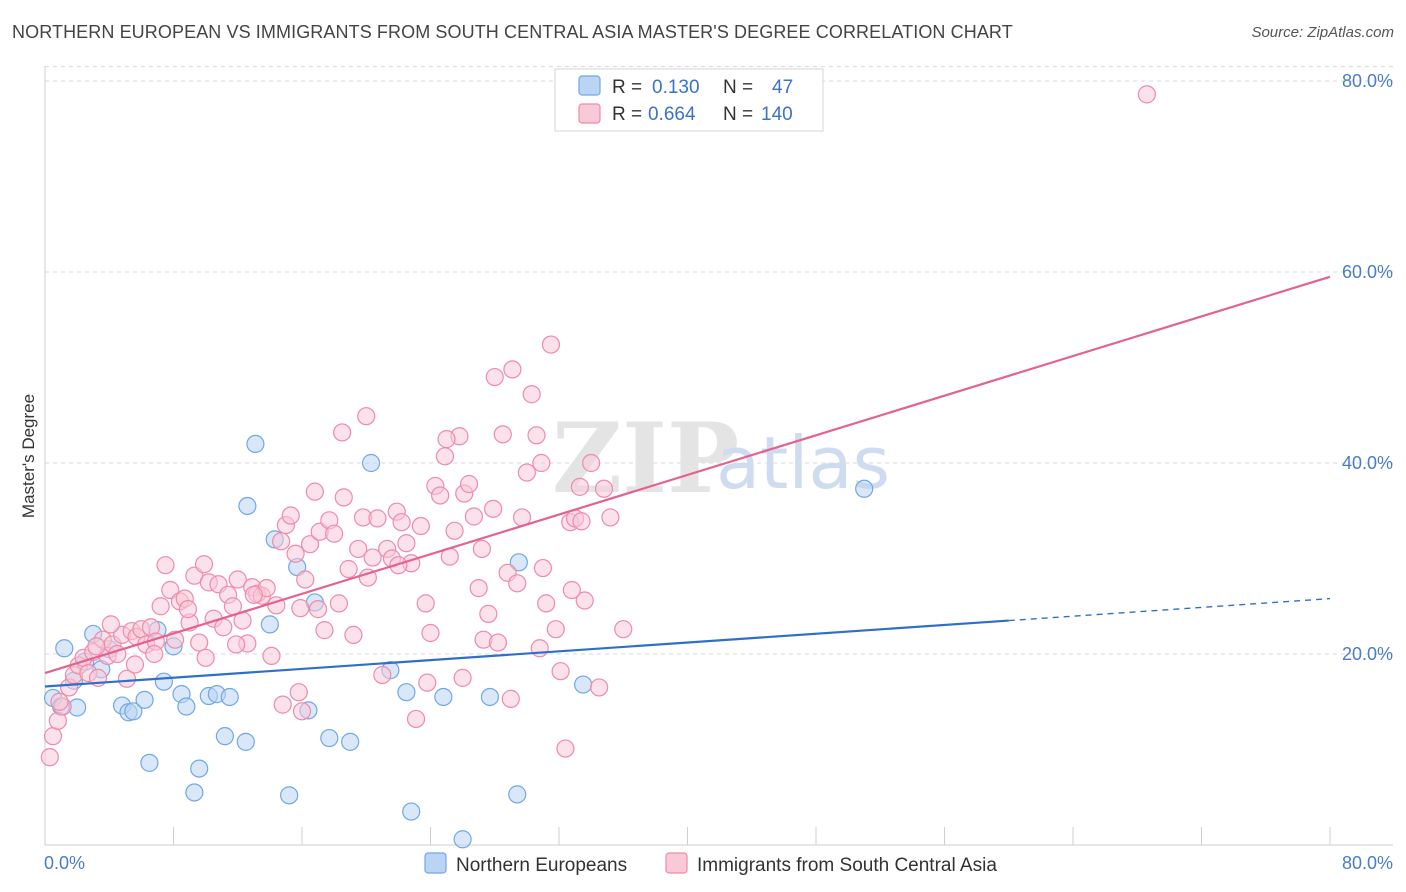  What do you see at coordinates (645, 458) in the screenshot?
I see `watermark-zip: ZIP` at bounding box center [645, 458].